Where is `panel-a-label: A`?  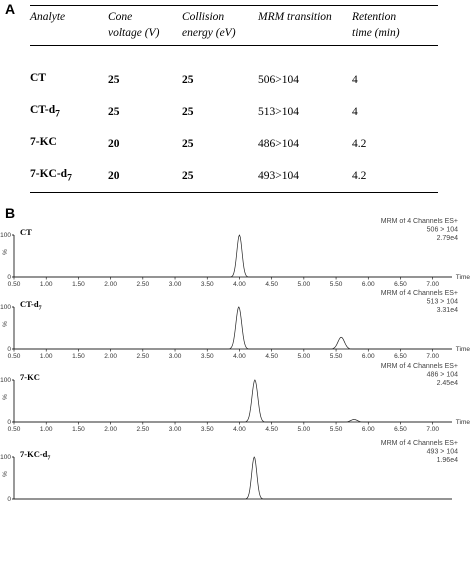
panel-a-label: A is located at coordinates (10, 9).